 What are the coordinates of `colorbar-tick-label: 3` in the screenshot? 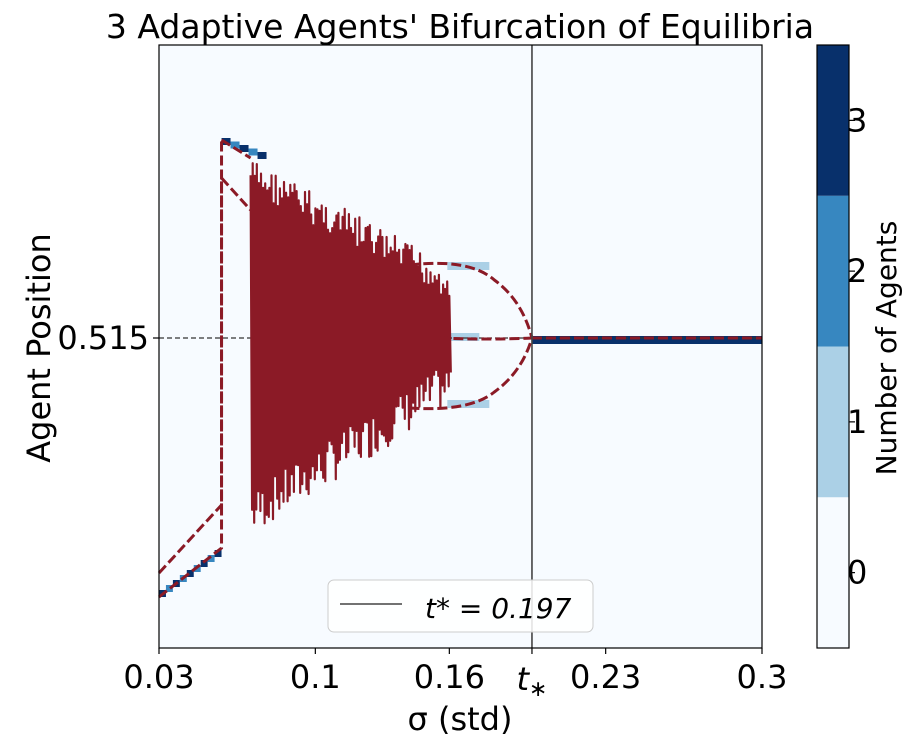 It's located at (857, 120).